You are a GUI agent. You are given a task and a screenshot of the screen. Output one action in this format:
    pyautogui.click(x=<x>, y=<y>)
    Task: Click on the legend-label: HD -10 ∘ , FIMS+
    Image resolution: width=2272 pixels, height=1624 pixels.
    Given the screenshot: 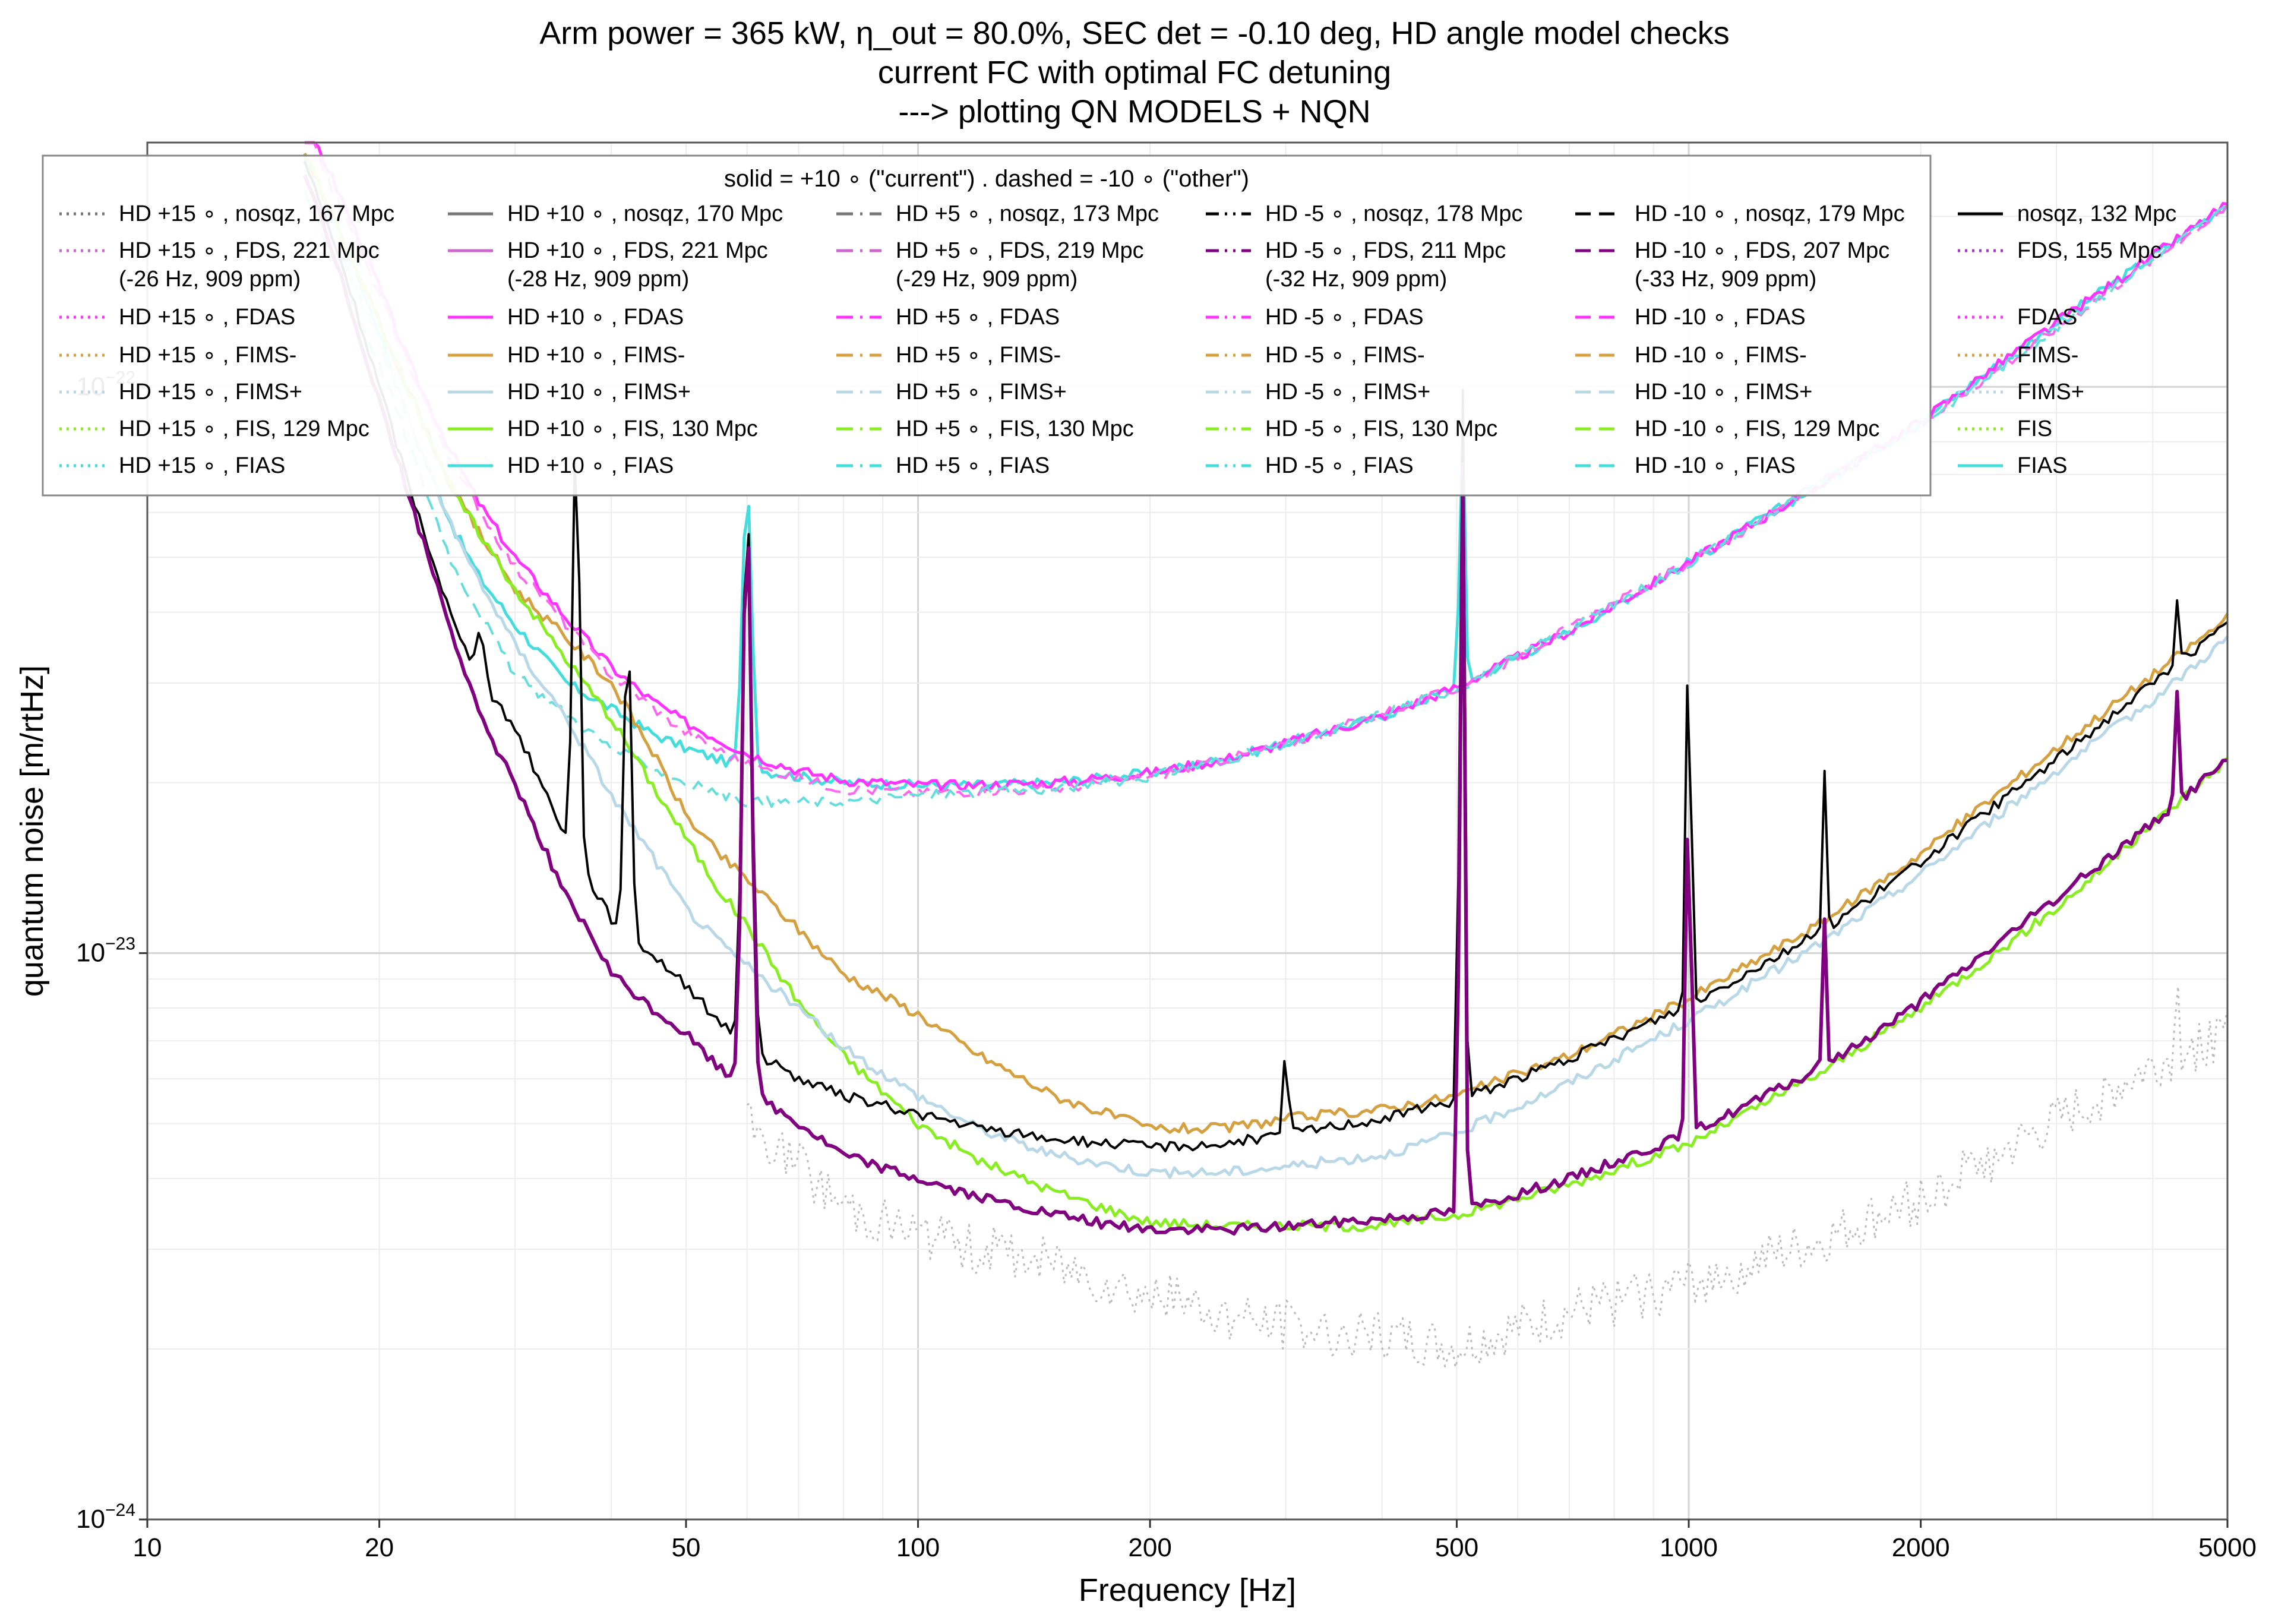 What is the action you would take?
    pyautogui.click(x=1723, y=392)
    